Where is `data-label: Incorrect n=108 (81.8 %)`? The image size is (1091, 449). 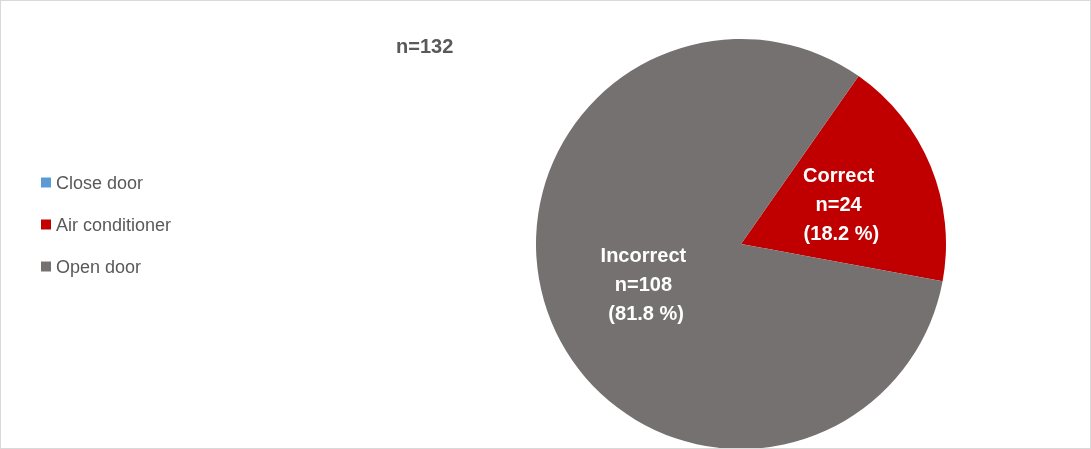
data-label: Incorrect n=108 (81.8 %) is located at coordinates (643, 283).